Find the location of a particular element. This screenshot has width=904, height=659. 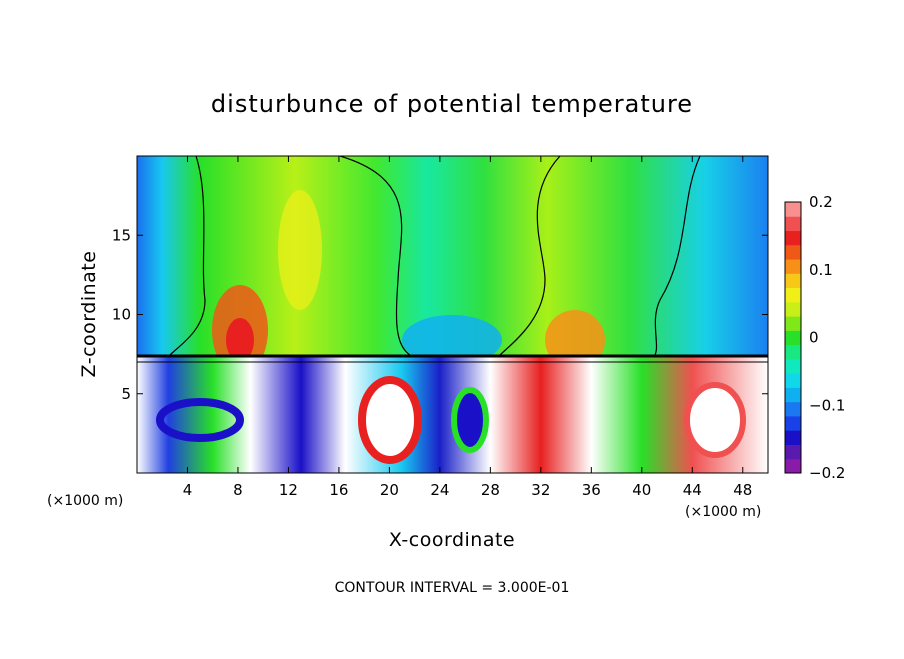

x-unit-right: (×1000 m) is located at coordinates (723, 512).